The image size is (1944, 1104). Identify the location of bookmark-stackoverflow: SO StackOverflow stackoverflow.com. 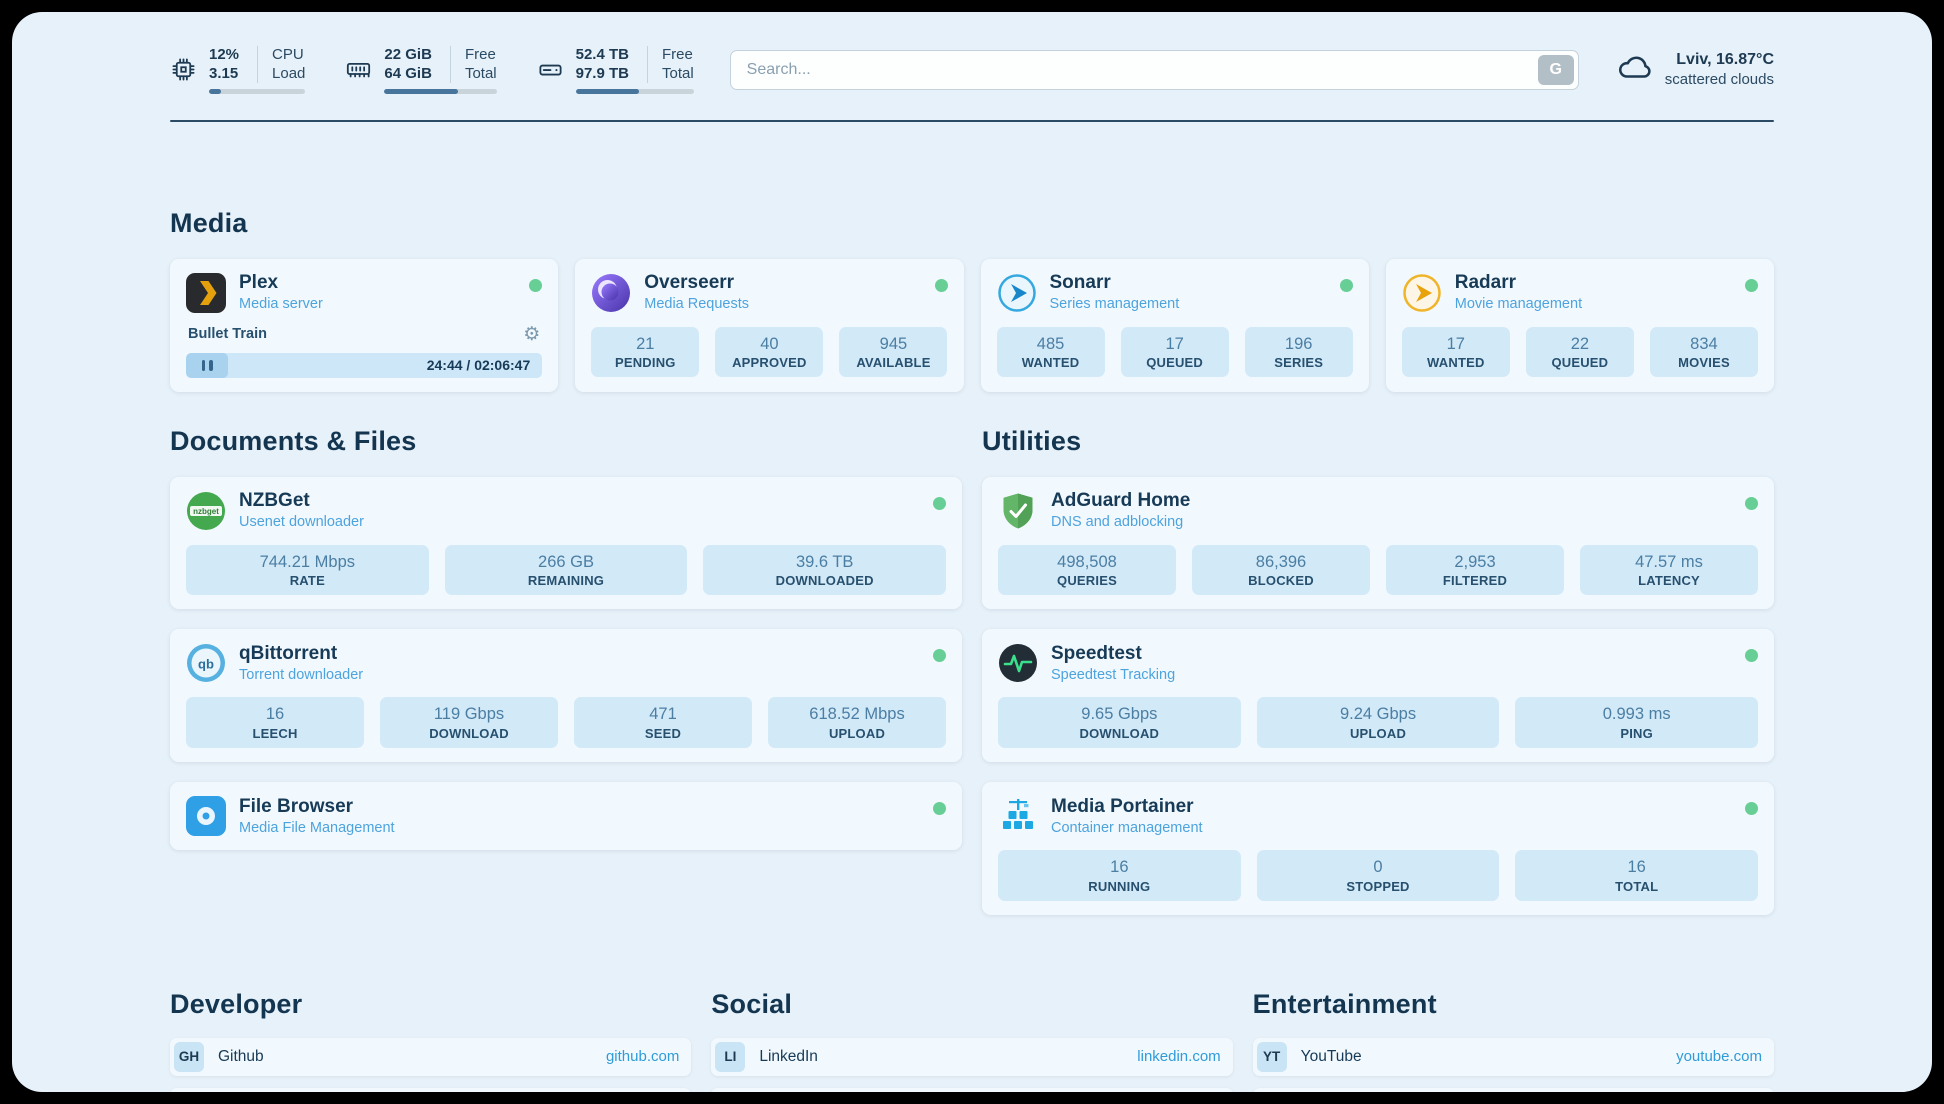
(431, 1089).